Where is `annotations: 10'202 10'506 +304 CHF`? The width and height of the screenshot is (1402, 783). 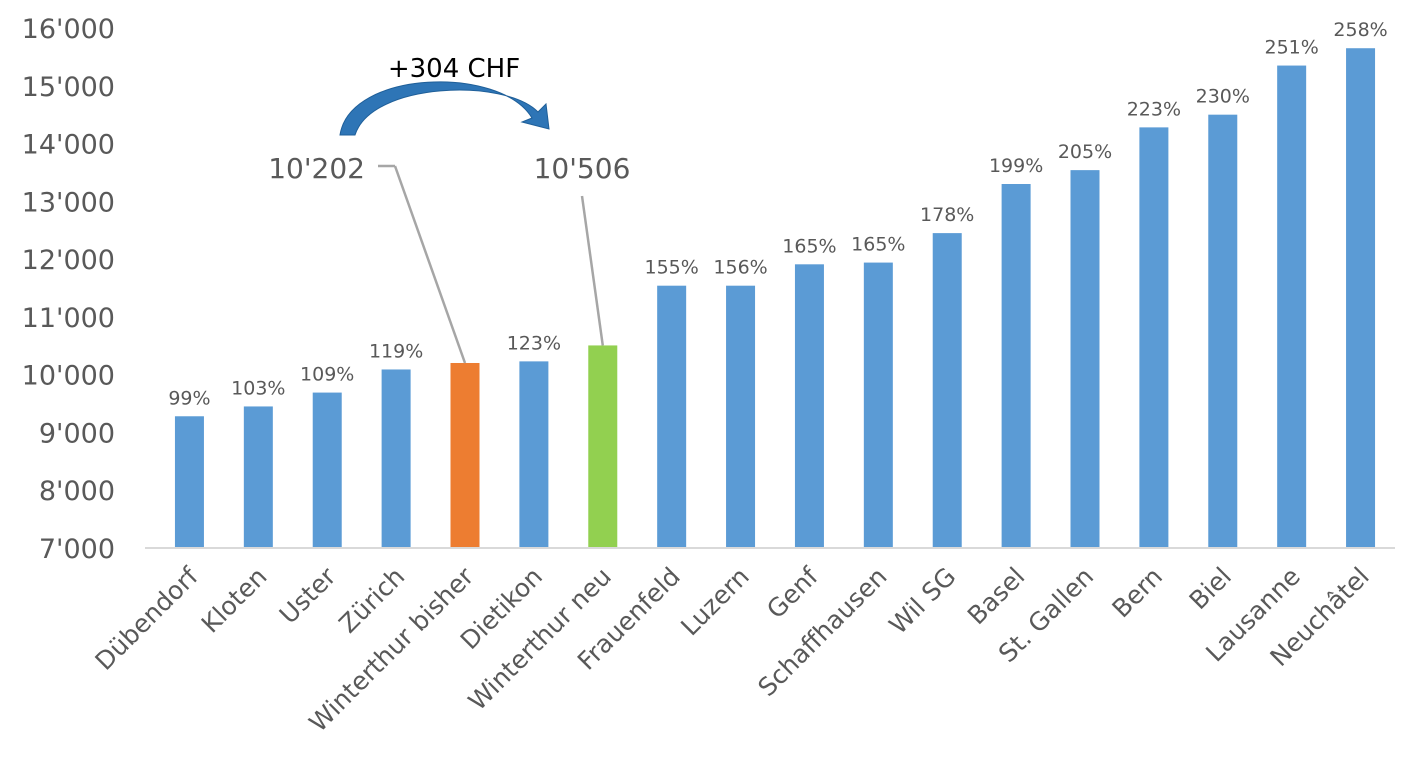 annotations: 10'202 10'506 +304 CHF is located at coordinates (449, 209).